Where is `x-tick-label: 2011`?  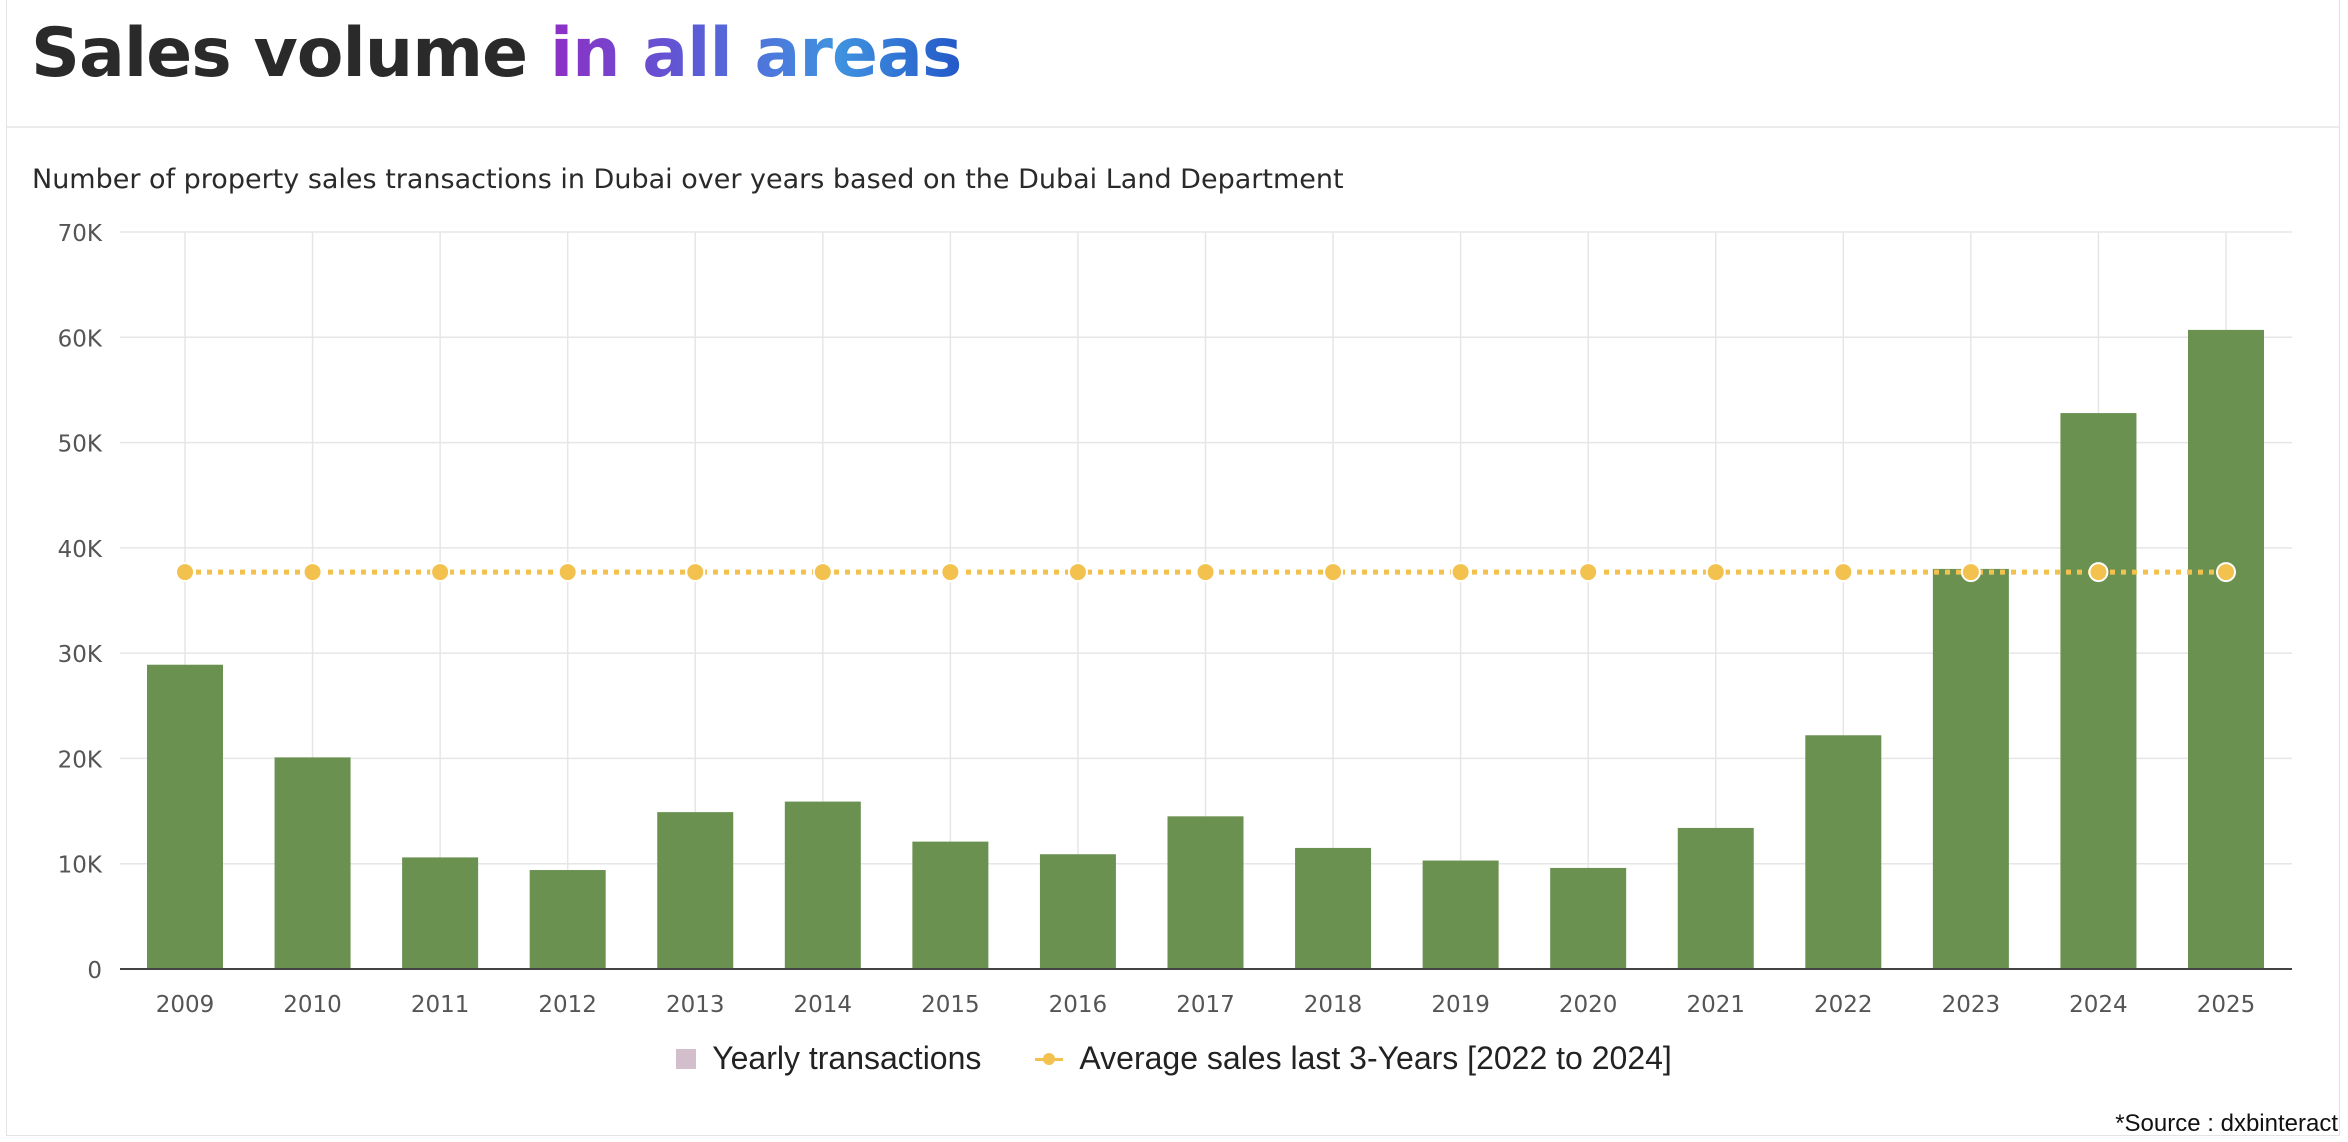 x-tick-label: 2011 is located at coordinates (440, 1005).